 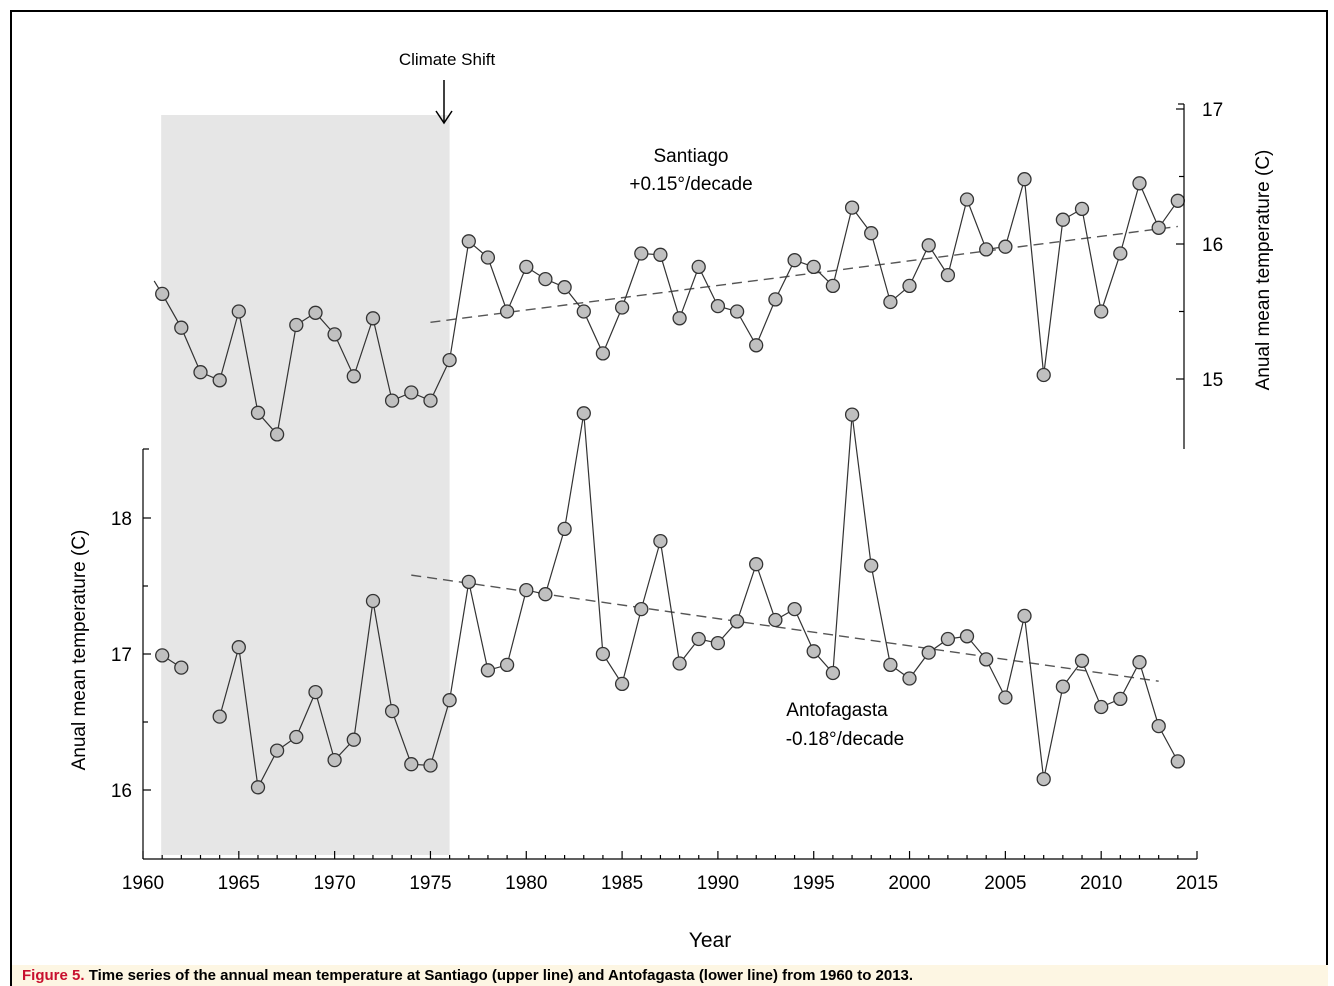 I want to click on antofagasta-point-1987, so click(x=660, y=541).